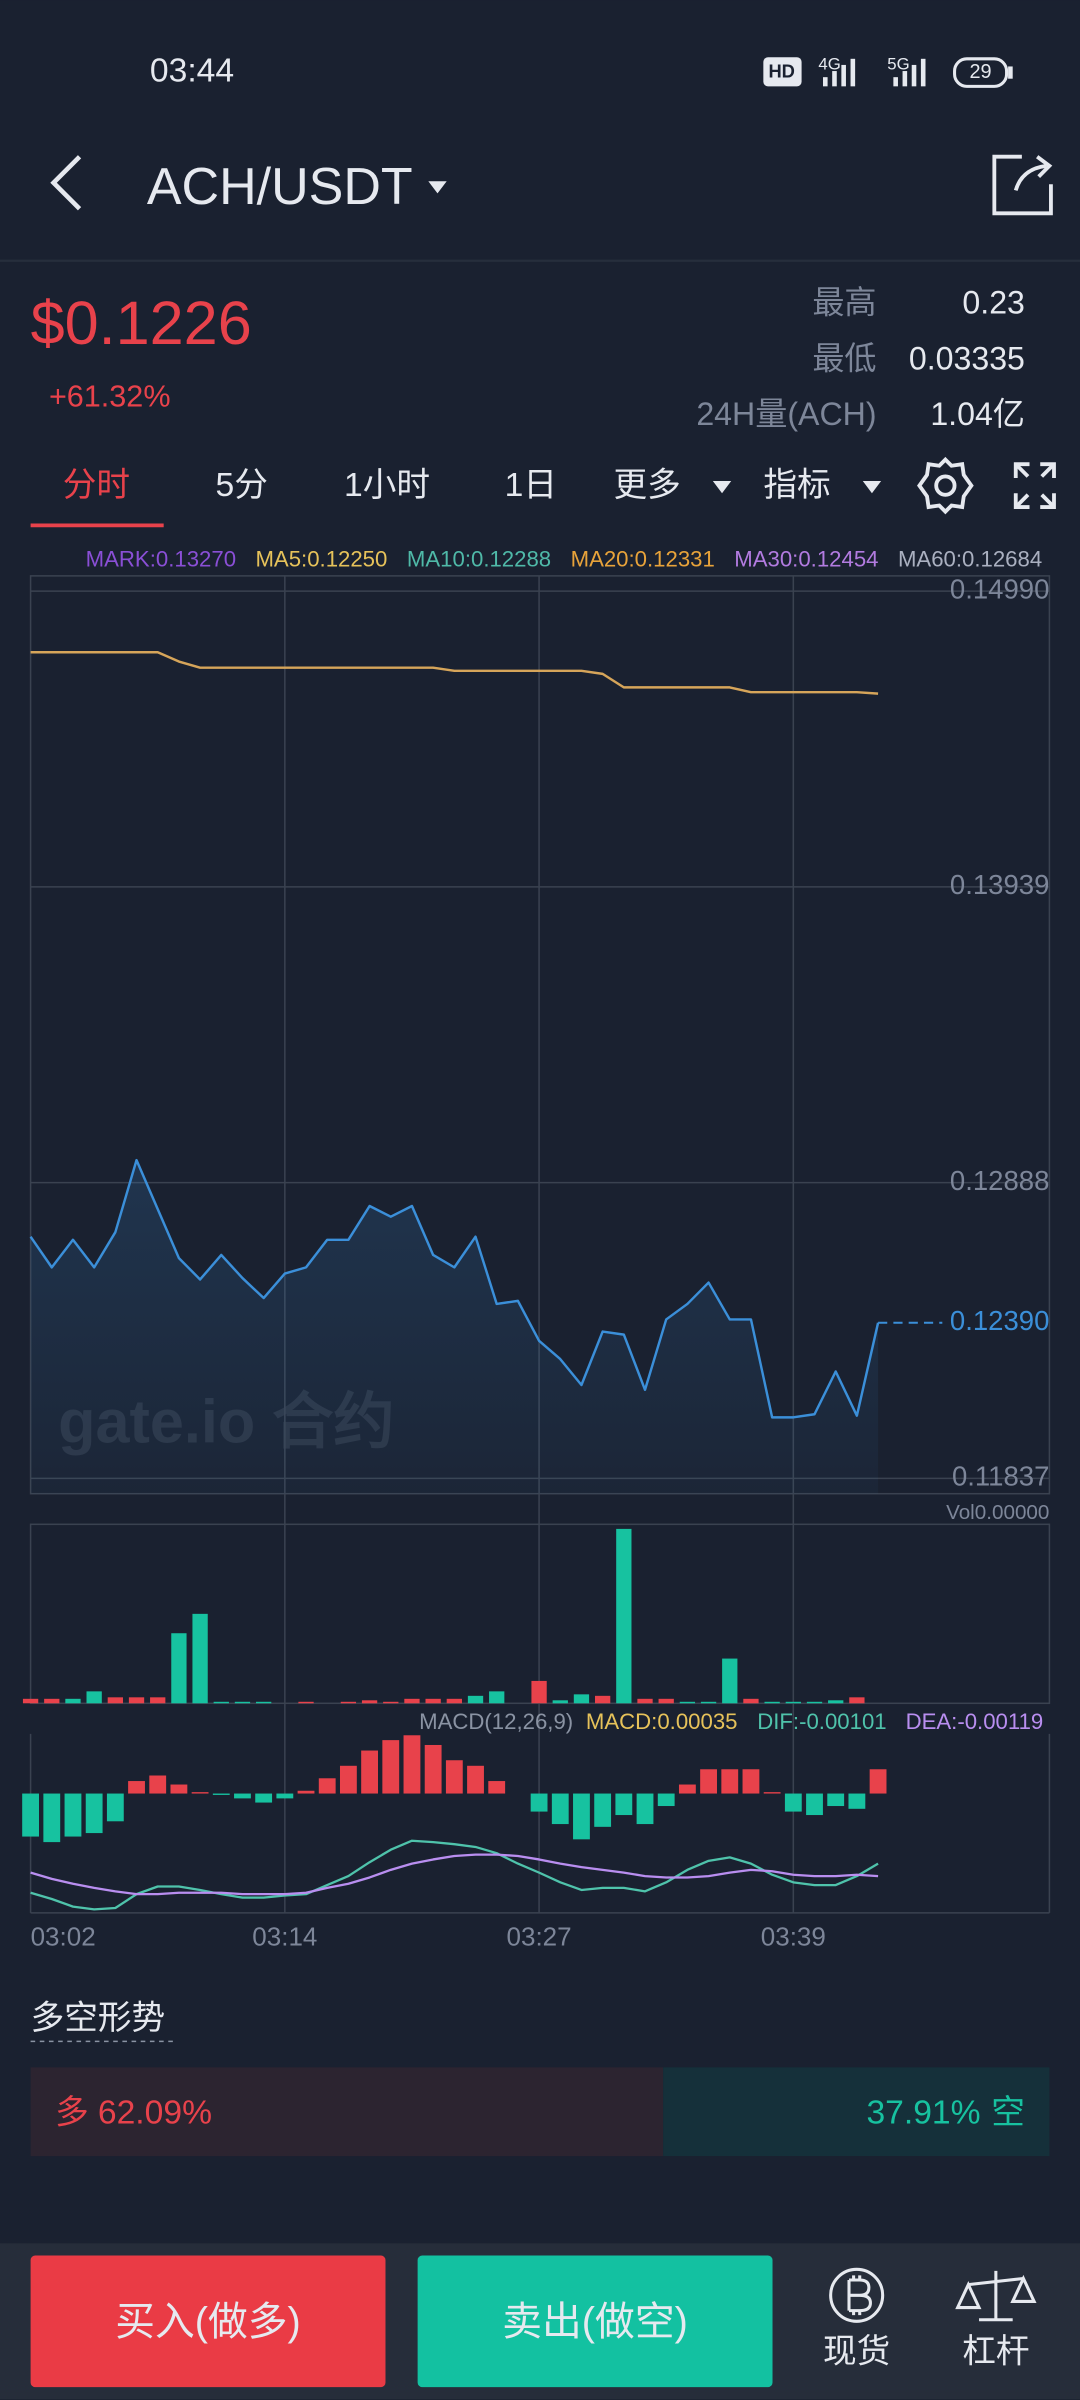 The height and width of the screenshot is (2400, 1080). What do you see at coordinates (856, 2351) in the screenshot?
I see `spot-label: 现货` at bounding box center [856, 2351].